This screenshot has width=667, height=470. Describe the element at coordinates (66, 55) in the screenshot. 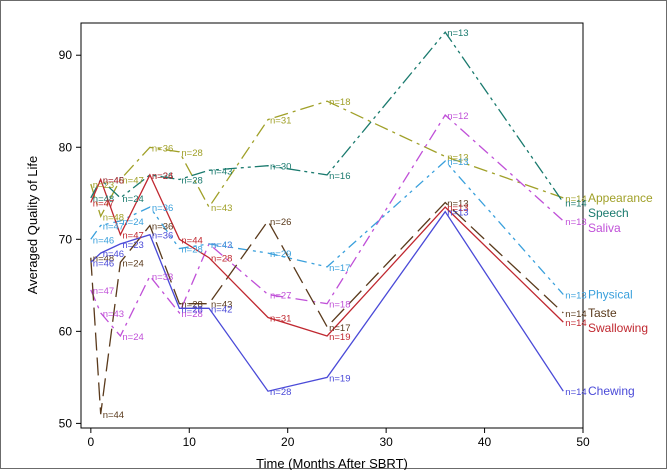

I see `y-tick-label: 90` at that location.